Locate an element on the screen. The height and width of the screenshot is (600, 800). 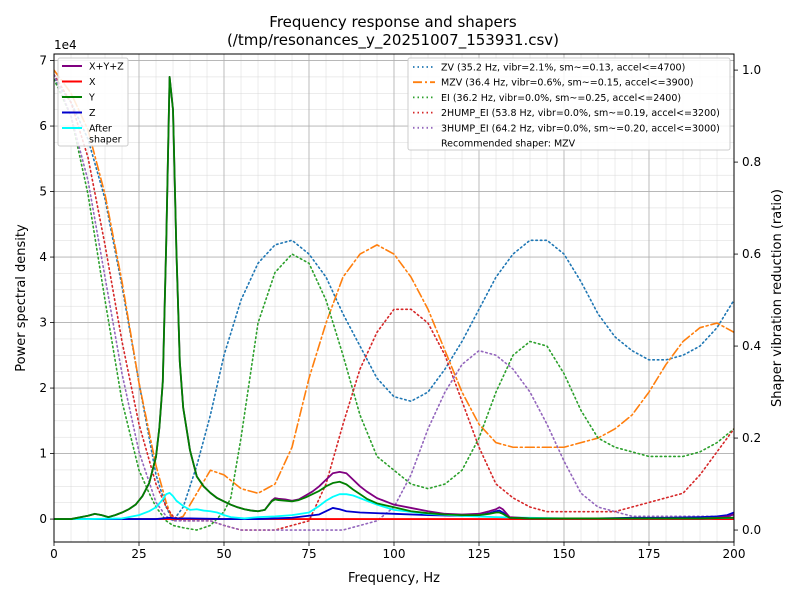
x-tick-label: 75 is located at coordinates (308, 554).